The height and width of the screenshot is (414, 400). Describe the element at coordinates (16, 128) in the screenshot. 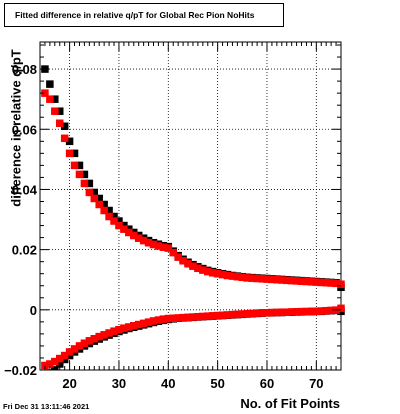

I see `y-axis-label: difference in relative q/pT` at that location.